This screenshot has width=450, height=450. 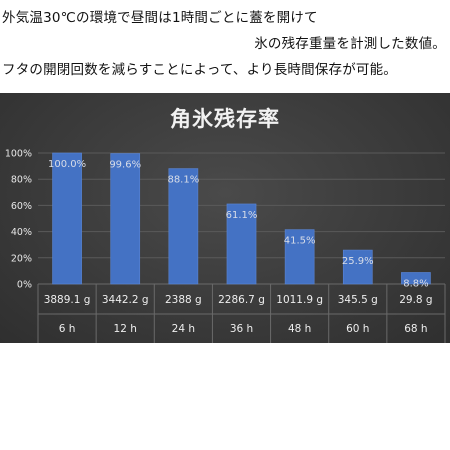 I want to click on bar-value-label: 100.0%, so click(x=67, y=164).